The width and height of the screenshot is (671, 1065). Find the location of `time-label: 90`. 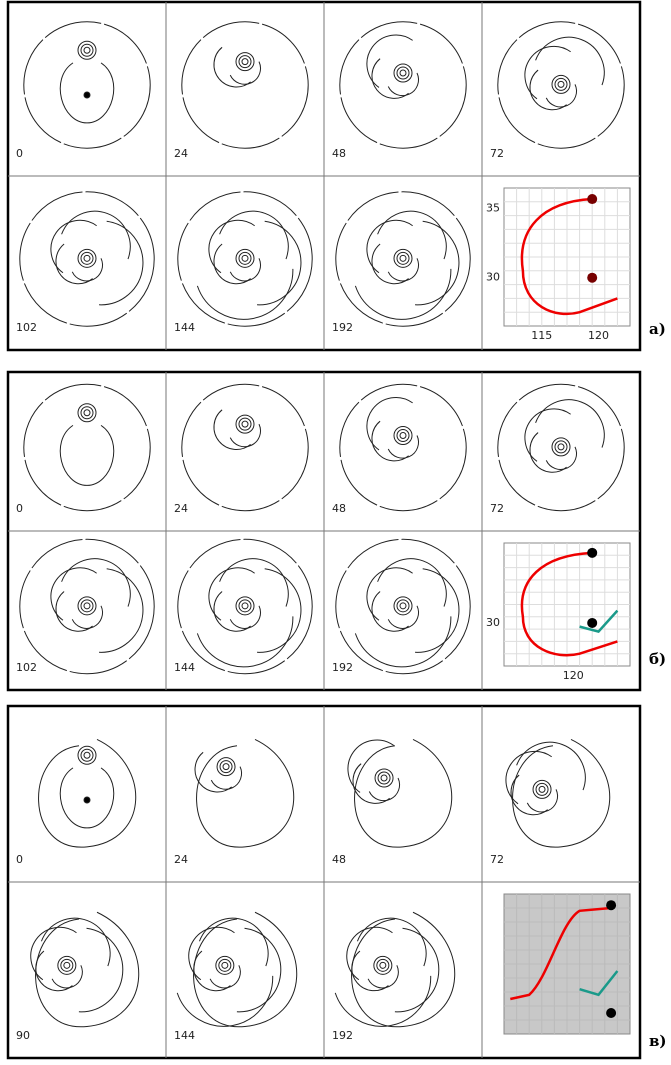

time-label: 90 is located at coordinates (23, 1035).